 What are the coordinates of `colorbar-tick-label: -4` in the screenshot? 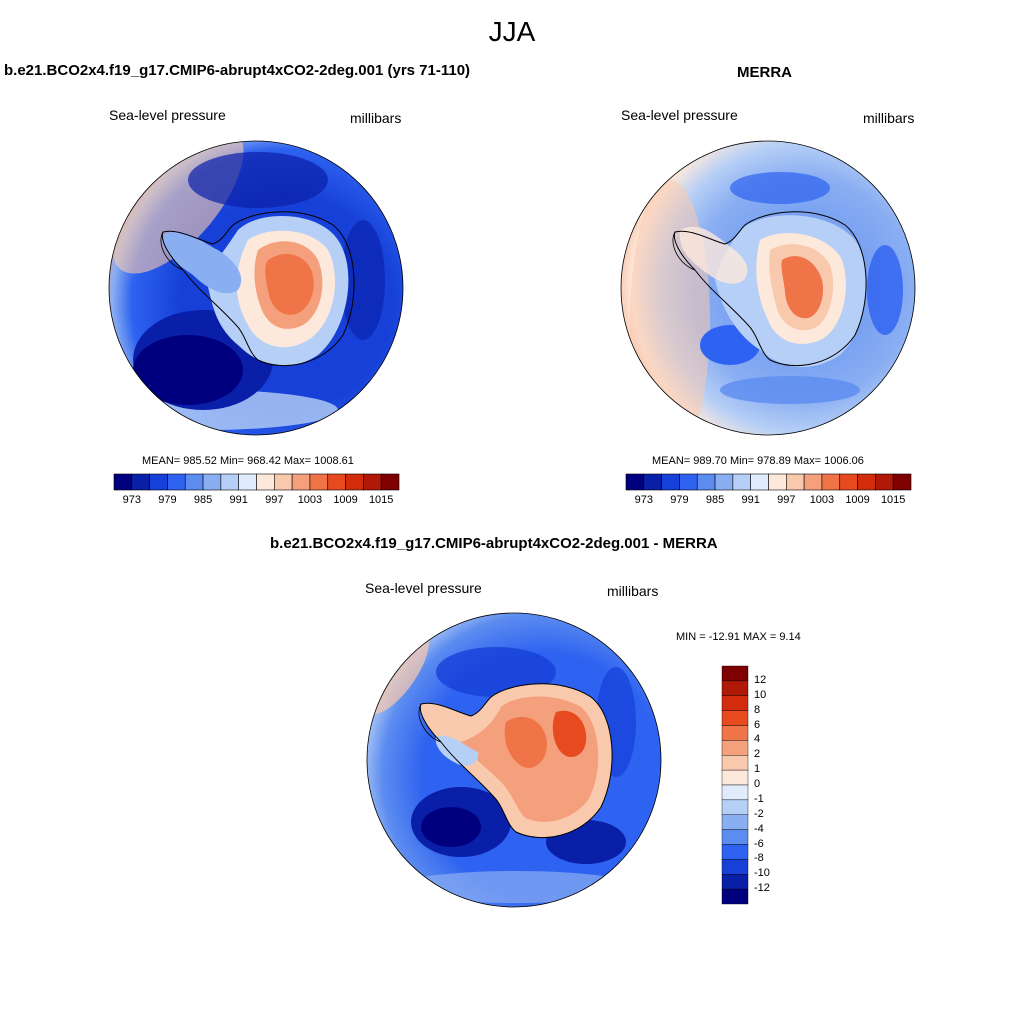 It's located at (759, 828).